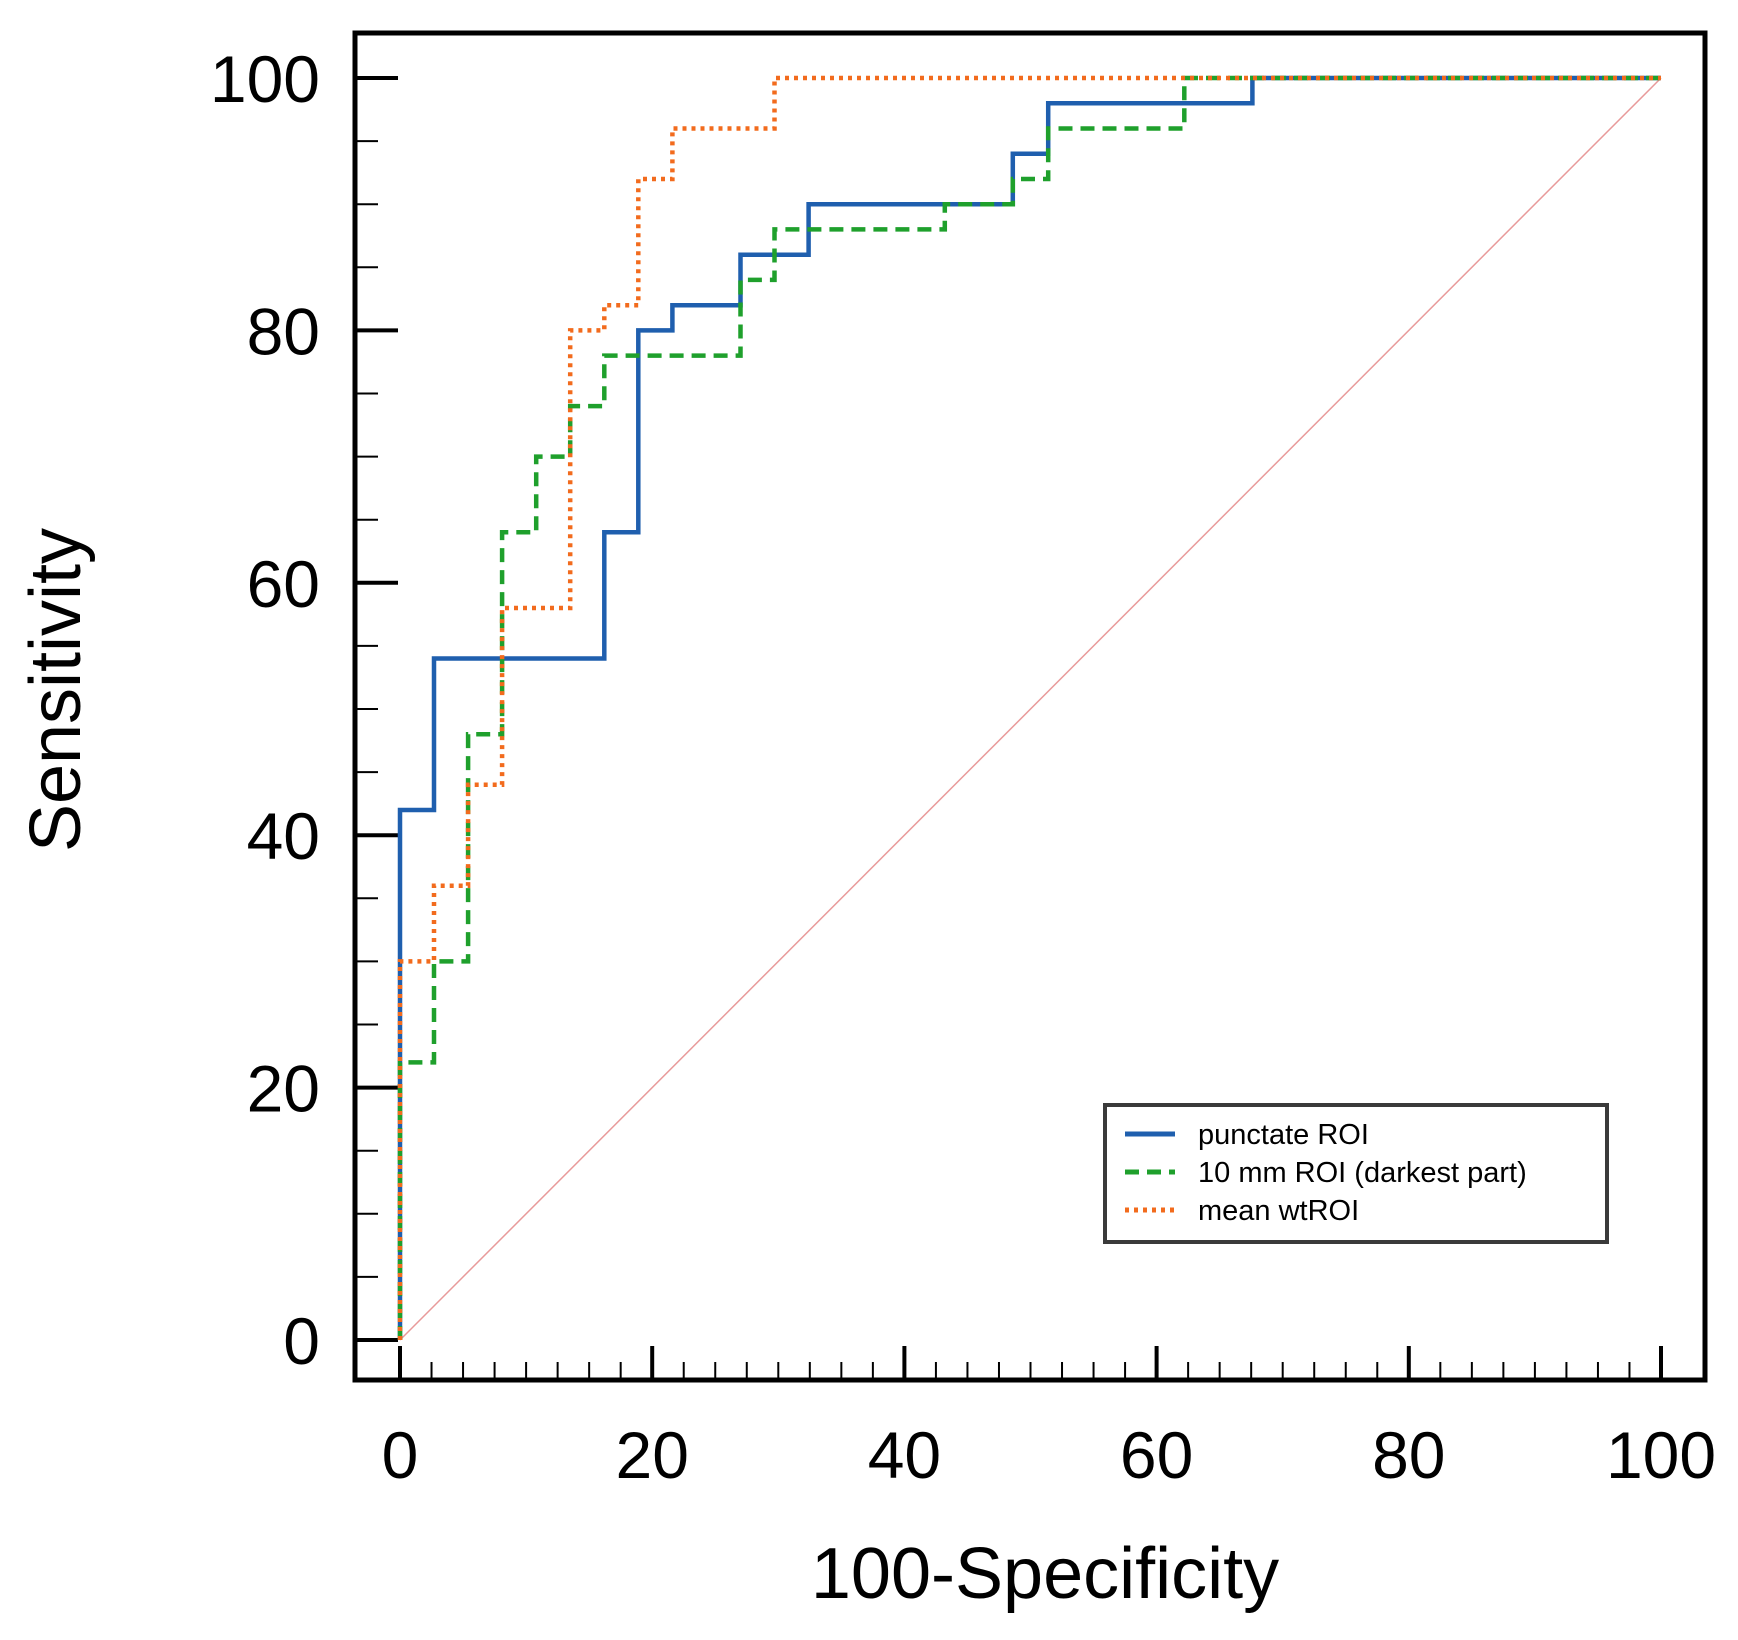  What do you see at coordinates (1030, 1362) in the screenshot?
I see `x-axis-ticks` at bounding box center [1030, 1362].